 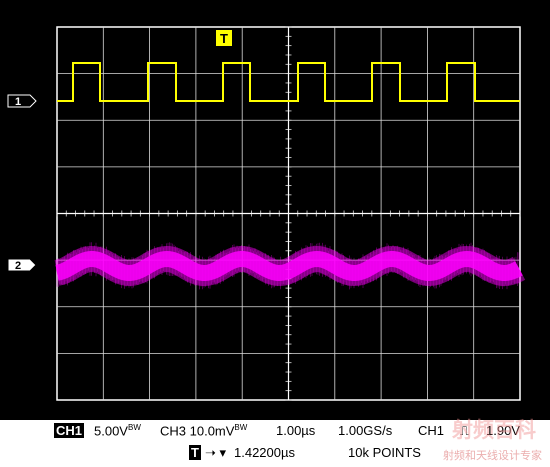 I want to click on ch1-scale: 5.00VBW, so click(x=117, y=431).